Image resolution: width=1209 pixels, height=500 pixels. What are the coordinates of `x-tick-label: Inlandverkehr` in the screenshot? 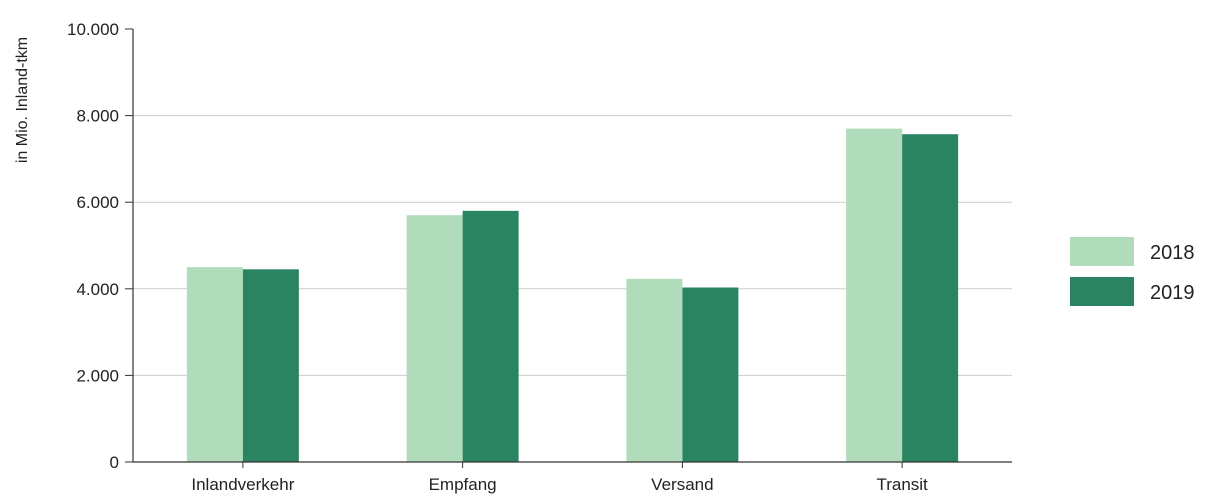 It's located at (242, 484).